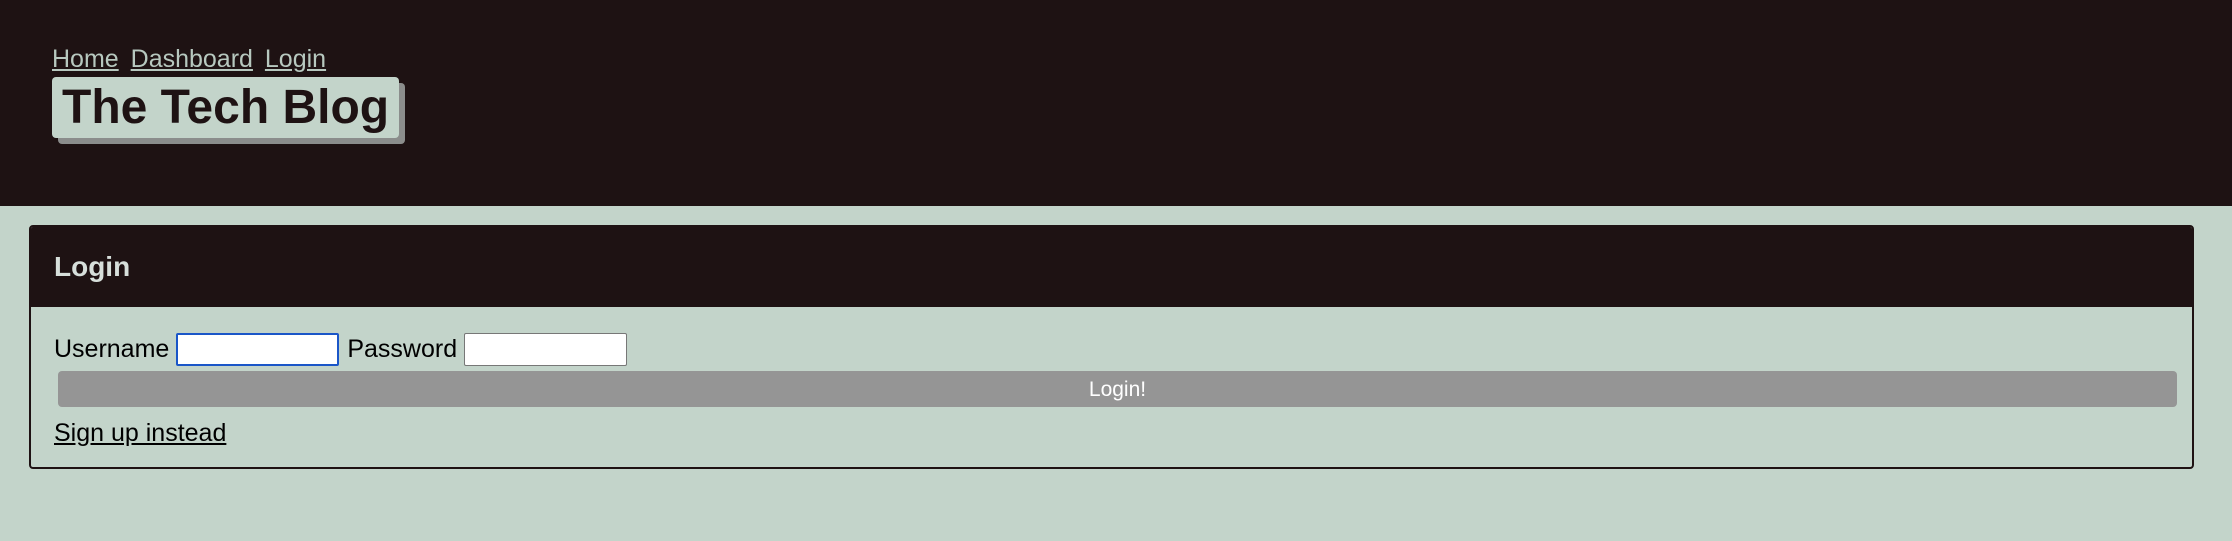  I want to click on main-nav: Home Dashboard Login, so click(191, 59).